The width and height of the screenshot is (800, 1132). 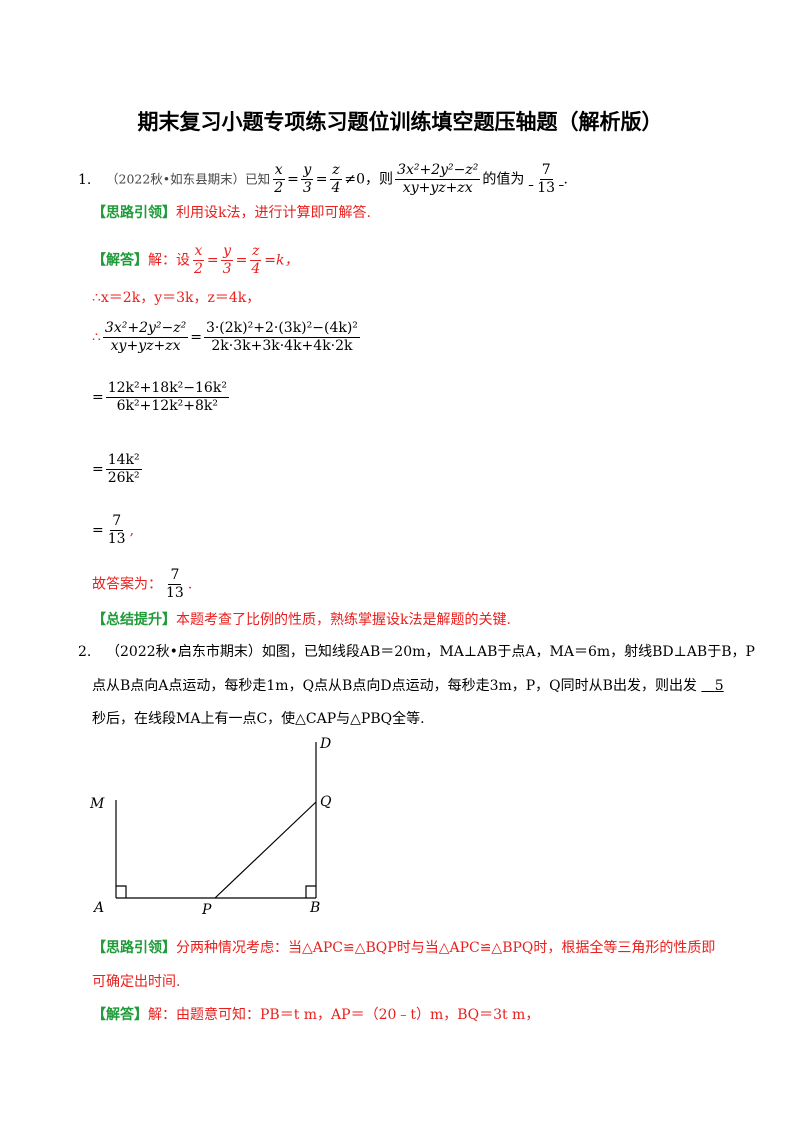 I want to click on right-angle-b, so click(x=310, y=891).